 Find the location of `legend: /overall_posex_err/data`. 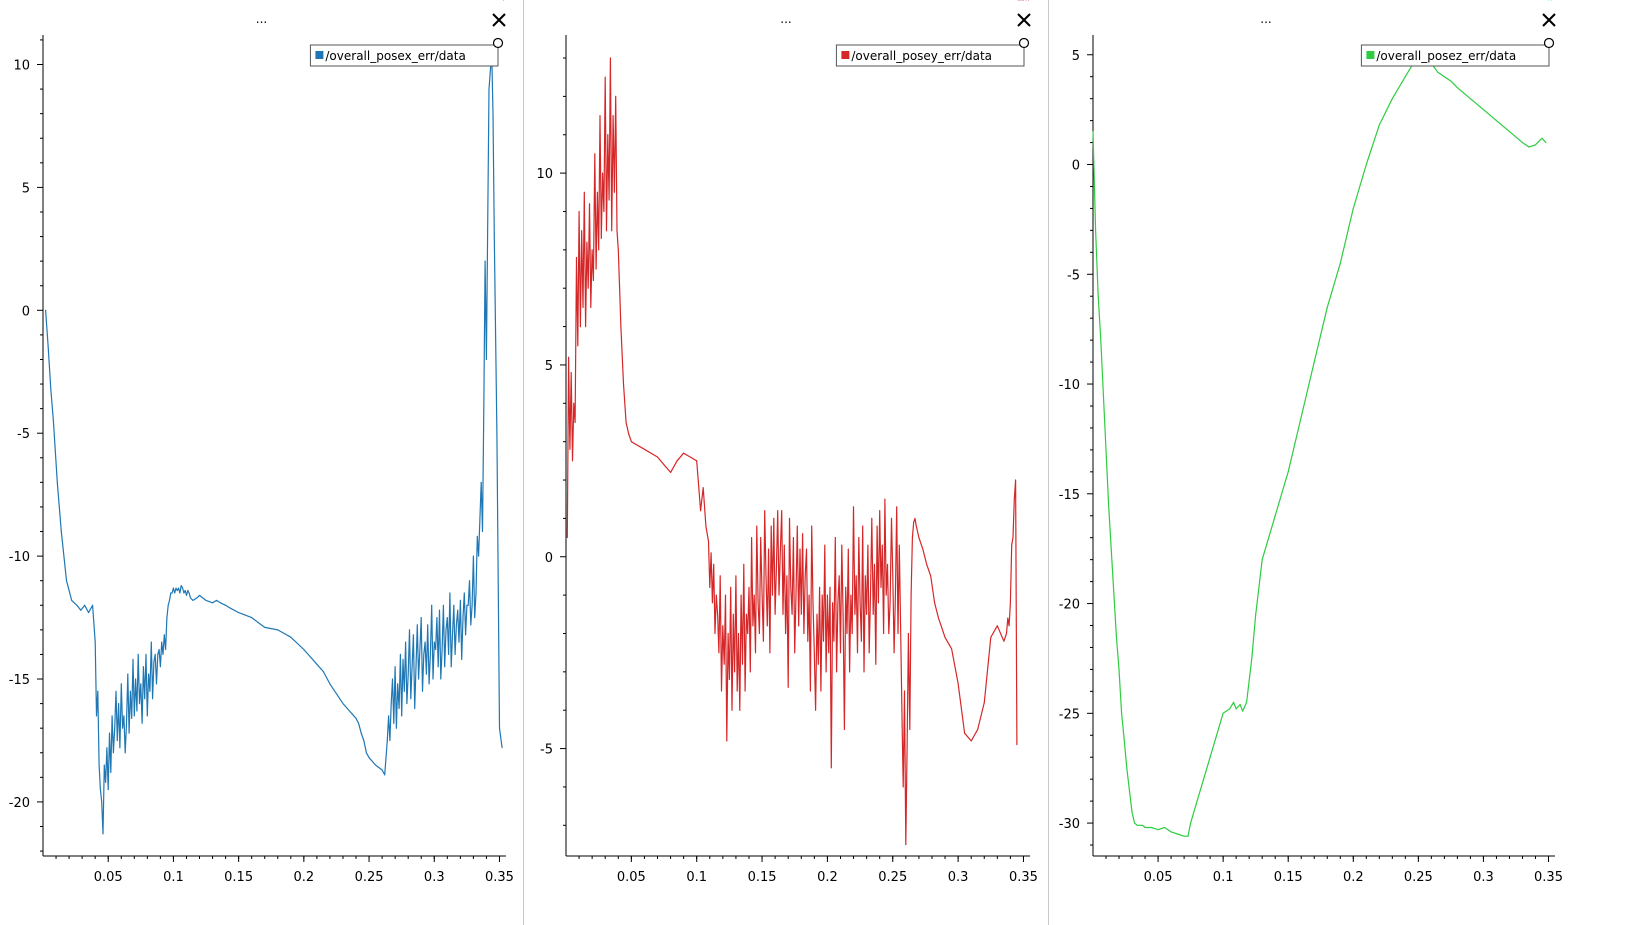

legend: /overall_posex_err/data is located at coordinates (406, 52).